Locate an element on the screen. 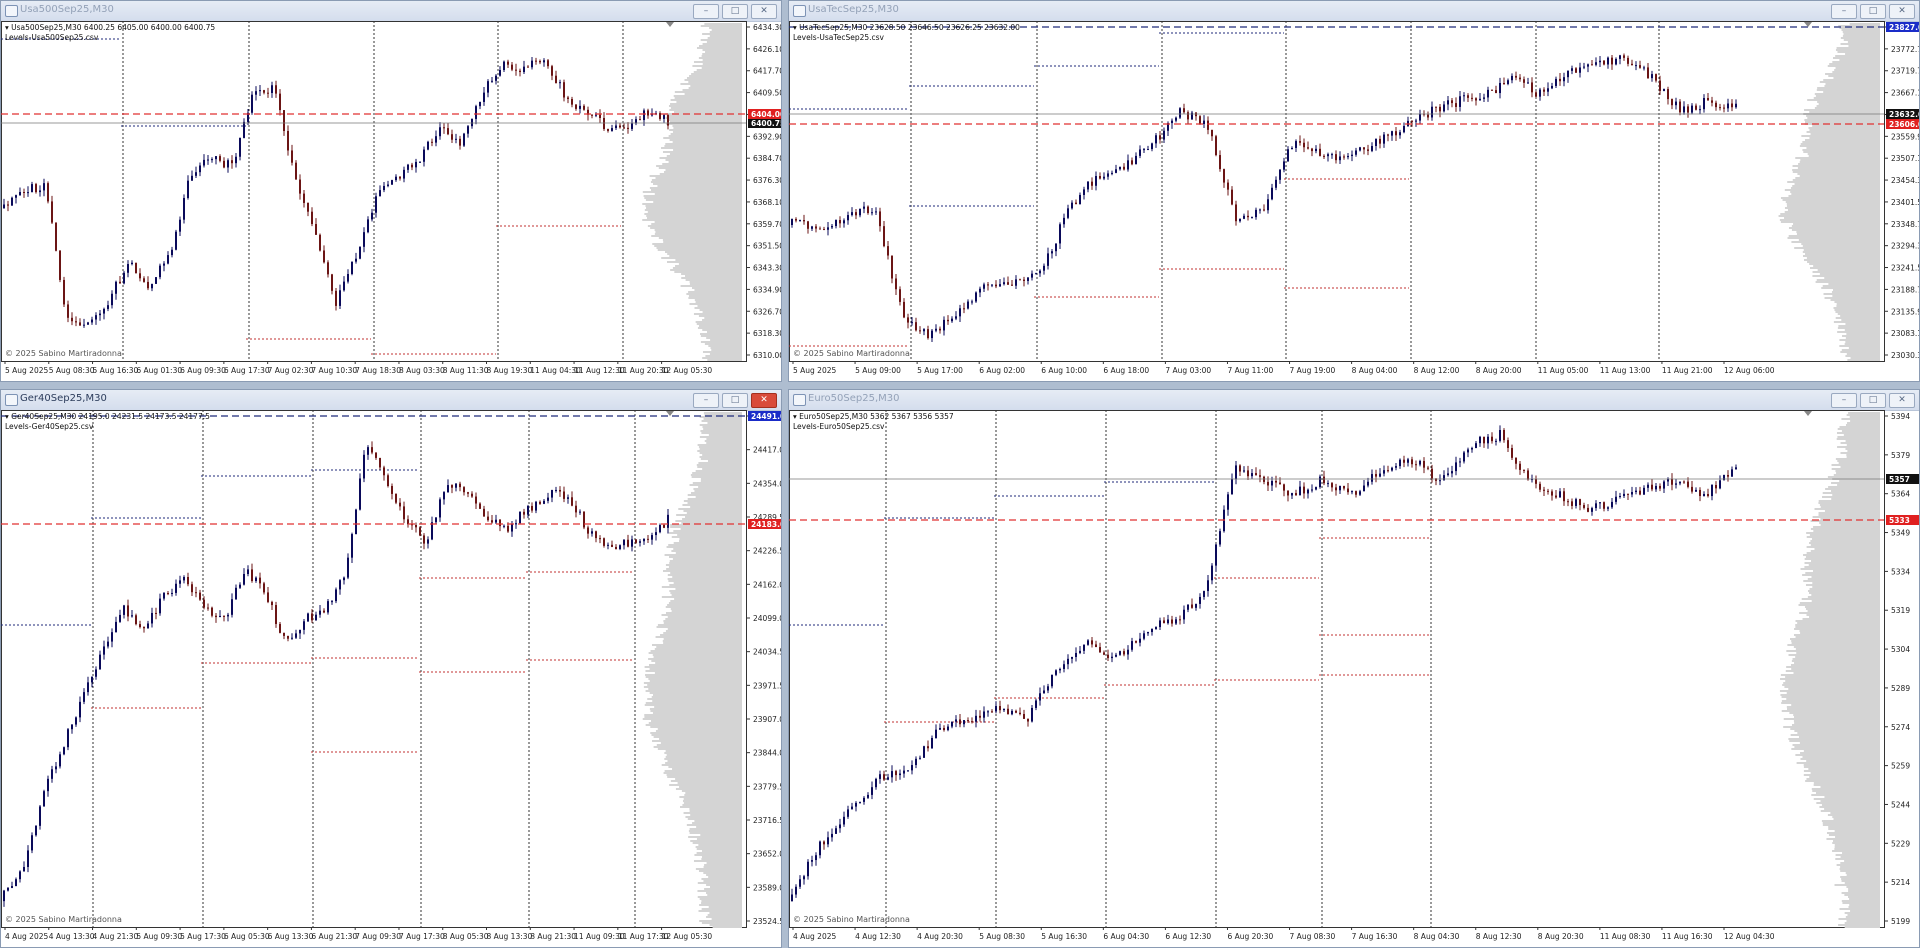  price-tick-label: 23971.5 is located at coordinates (767, 685).